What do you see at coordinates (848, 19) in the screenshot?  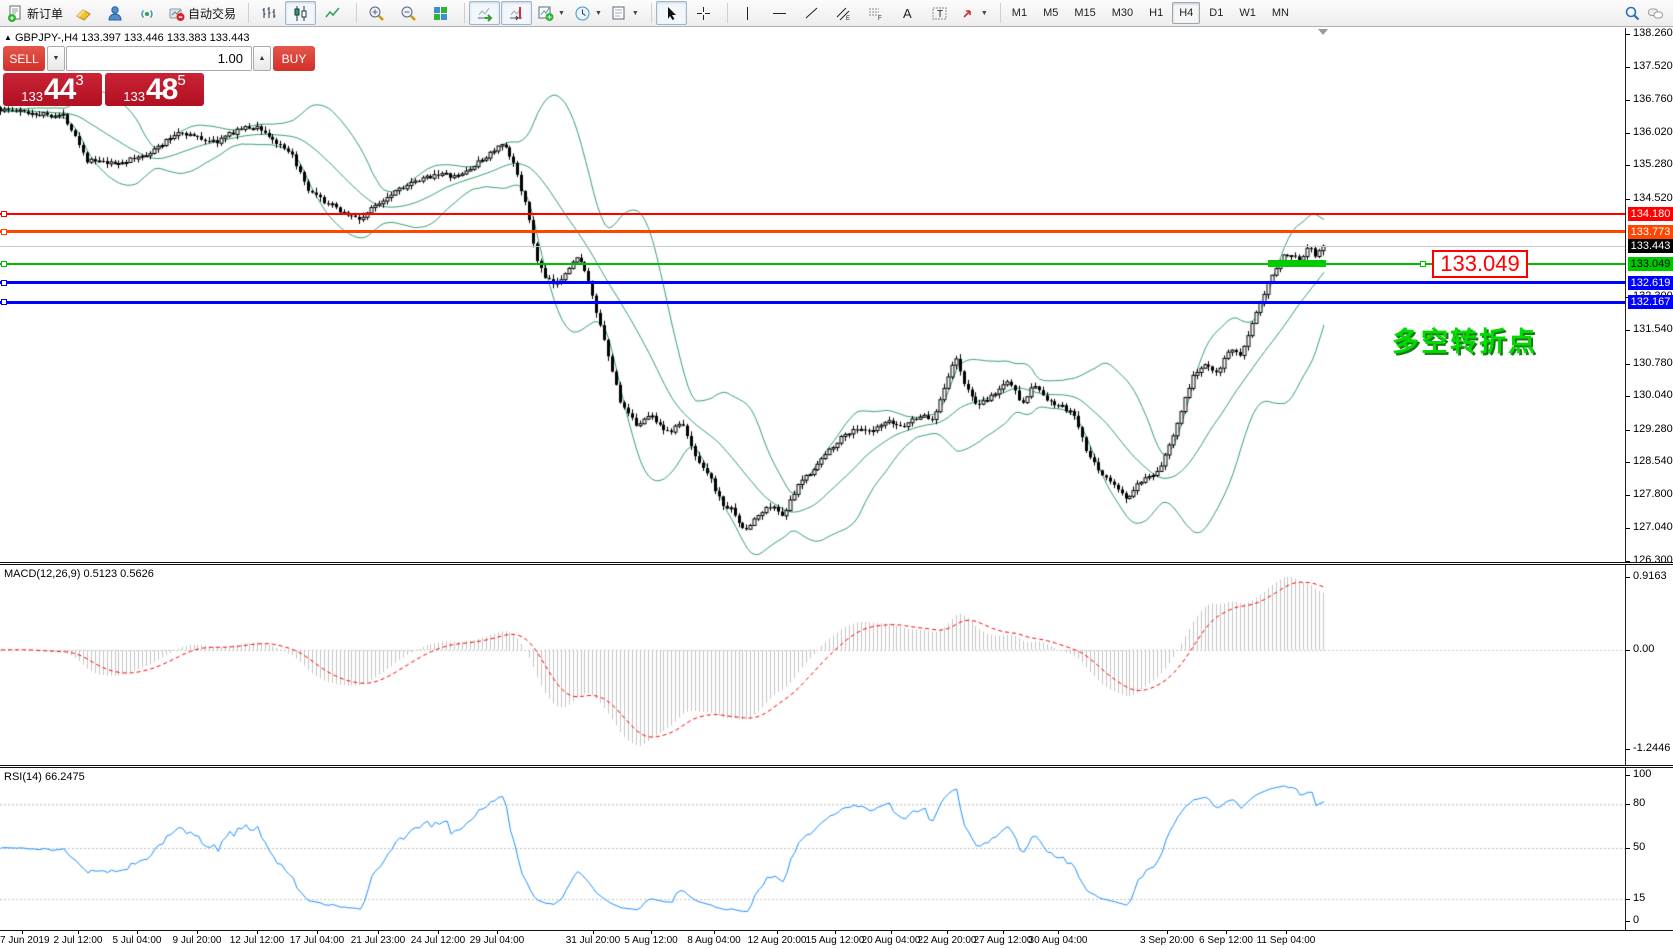 I see `svg-text: E` at bounding box center [848, 19].